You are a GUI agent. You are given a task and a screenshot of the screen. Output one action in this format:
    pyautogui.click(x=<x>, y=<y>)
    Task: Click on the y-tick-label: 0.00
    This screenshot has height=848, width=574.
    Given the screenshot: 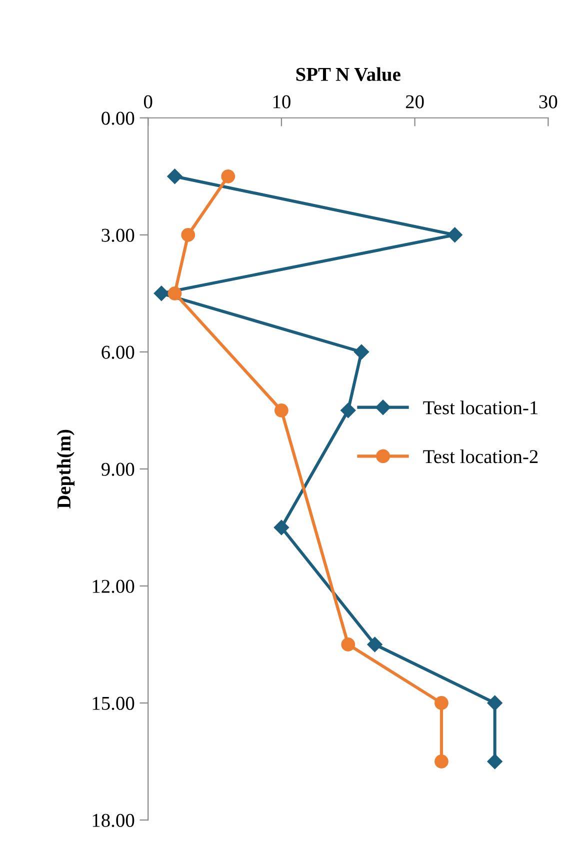 What is the action you would take?
    pyautogui.click(x=118, y=118)
    